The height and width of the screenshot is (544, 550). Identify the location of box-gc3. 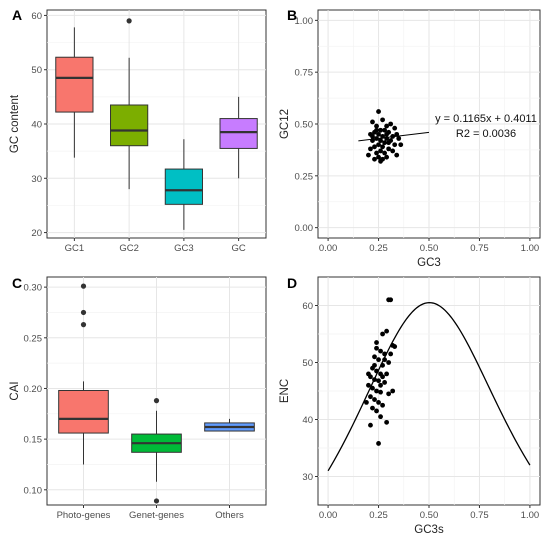
(183, 184).